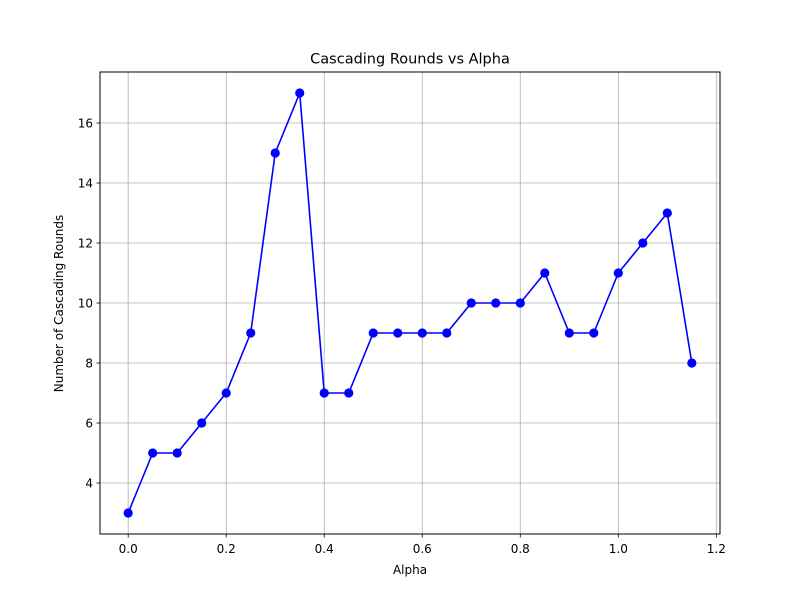 The image size is (800, 605). What do you see at coordinates (410, 60) in the screenshot?
I see `chart-title: Cascading Rounds vs Alpha` at bounding box center [410, 60].